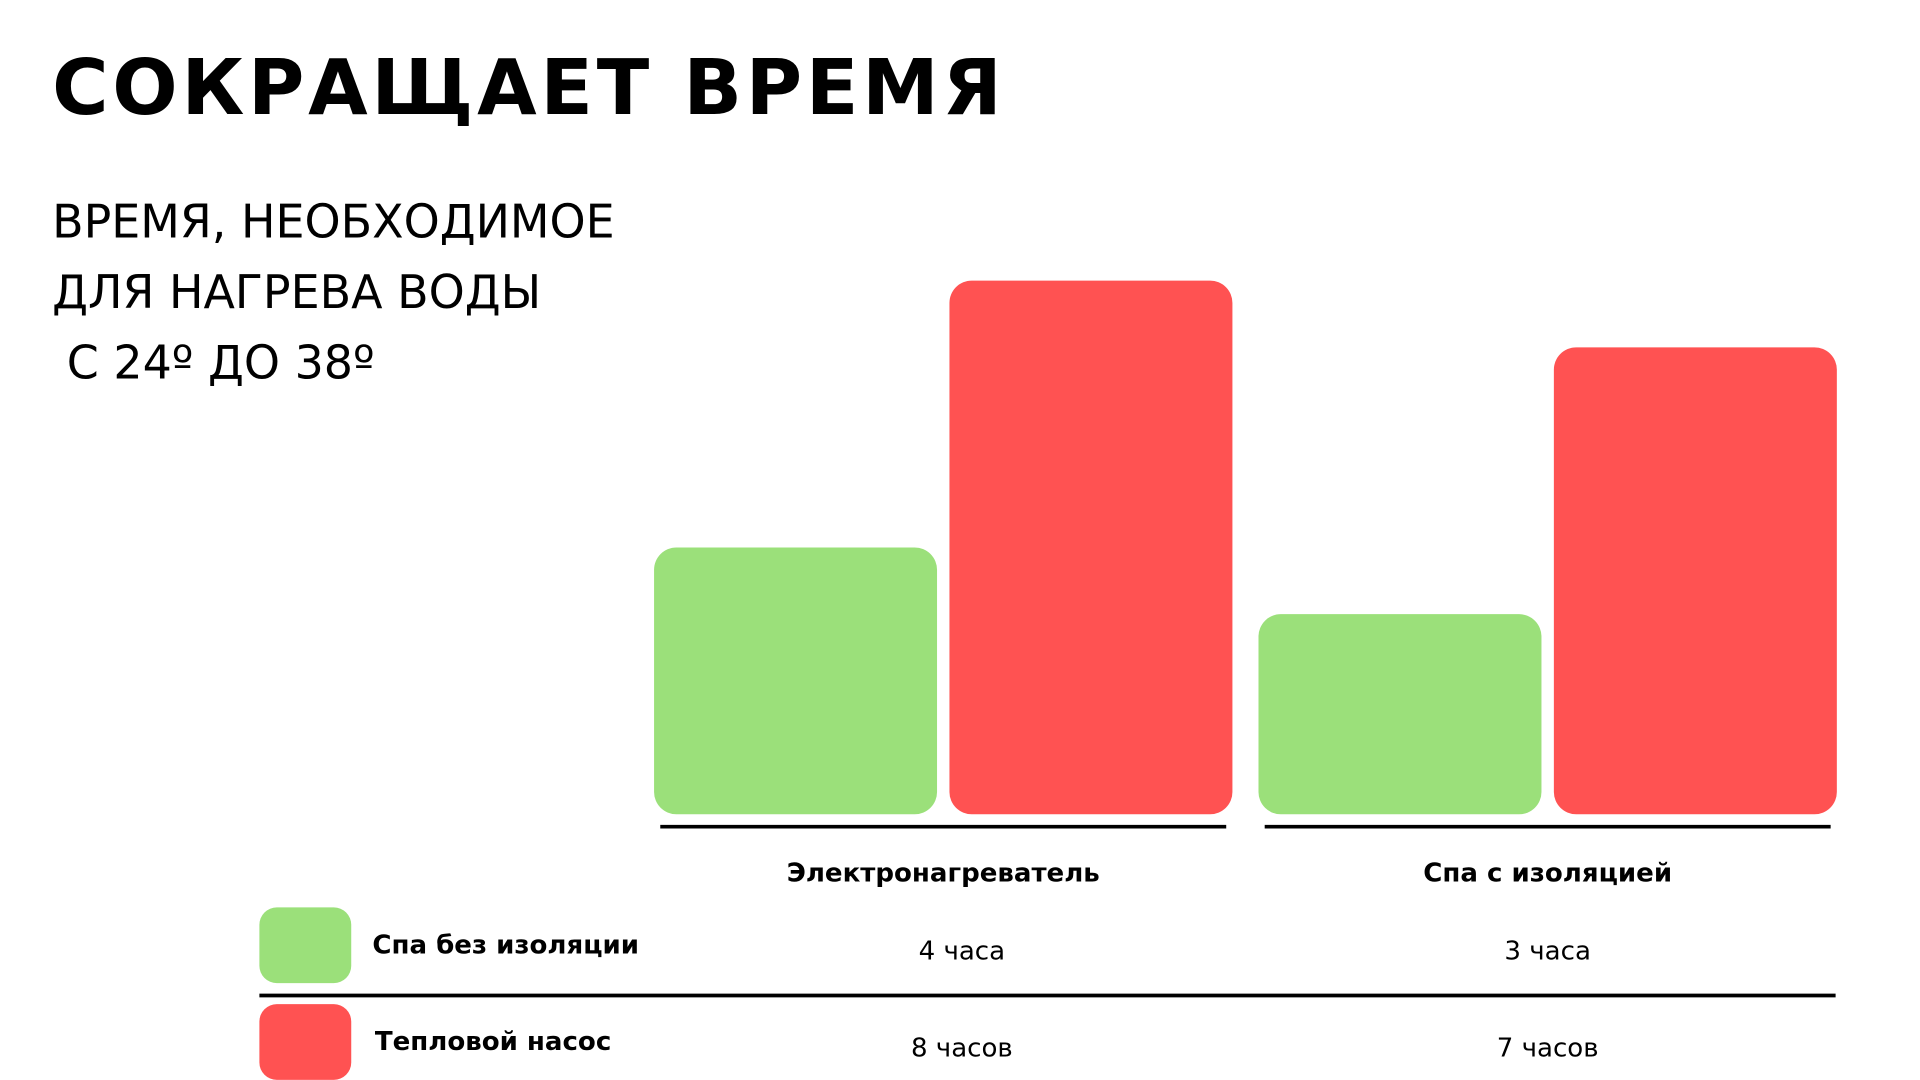  I want to click on value-label: 8 часов, so click(962, 1048).